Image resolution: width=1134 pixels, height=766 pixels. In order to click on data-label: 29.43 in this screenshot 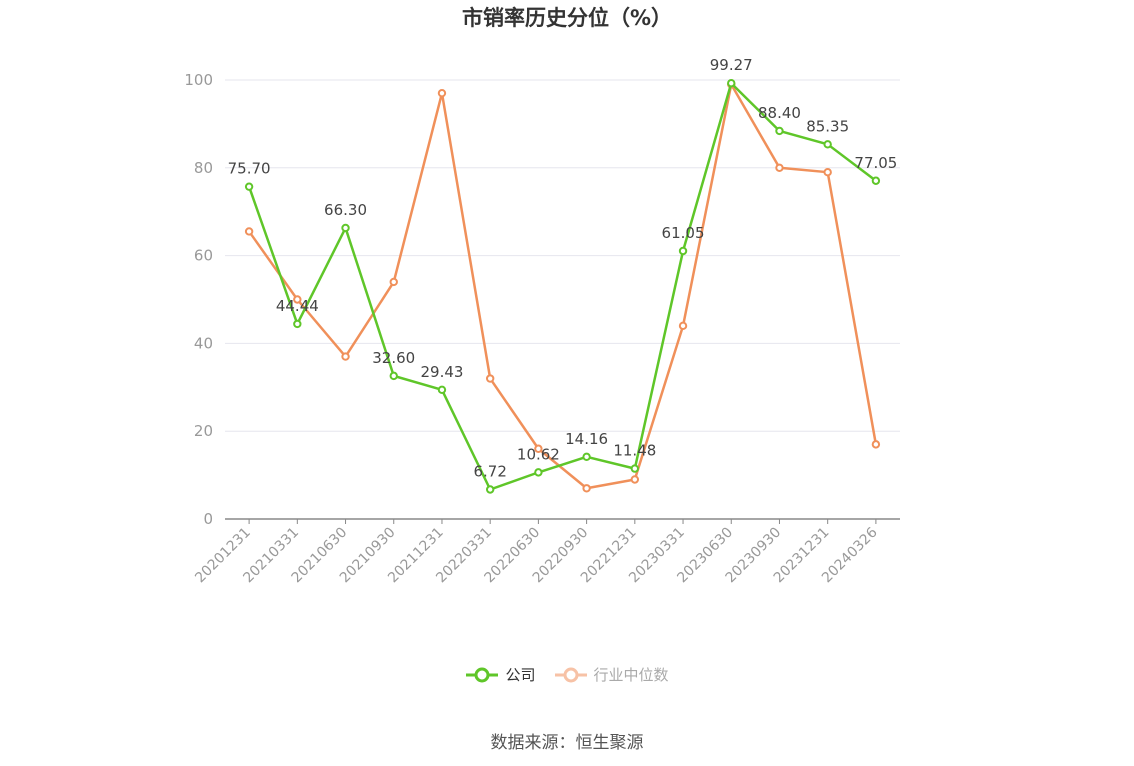, I will do `click(441, 372)`.